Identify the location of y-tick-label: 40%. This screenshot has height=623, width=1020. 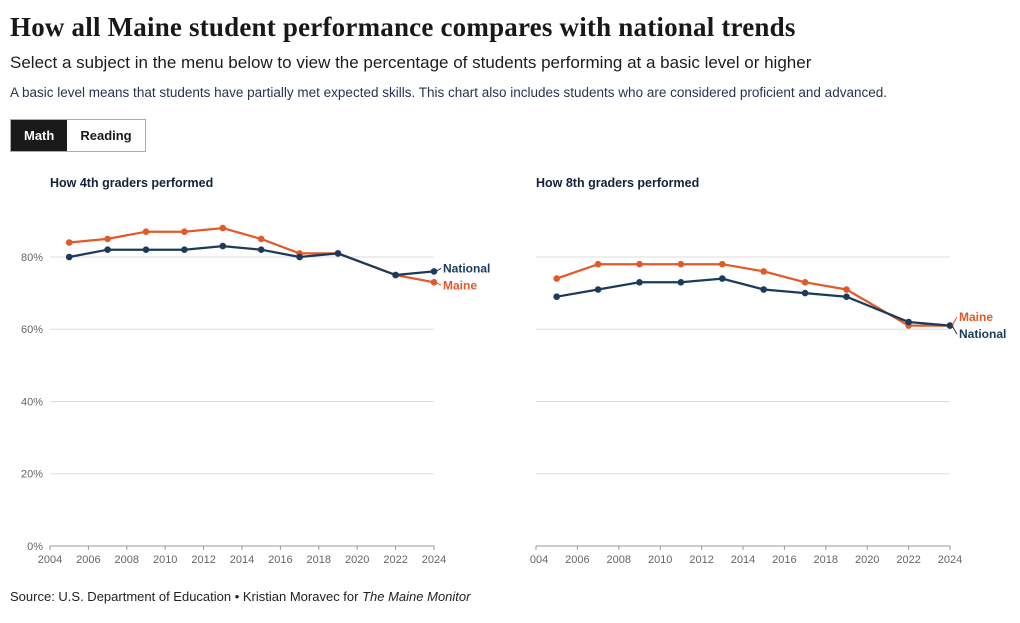
(32, 402).